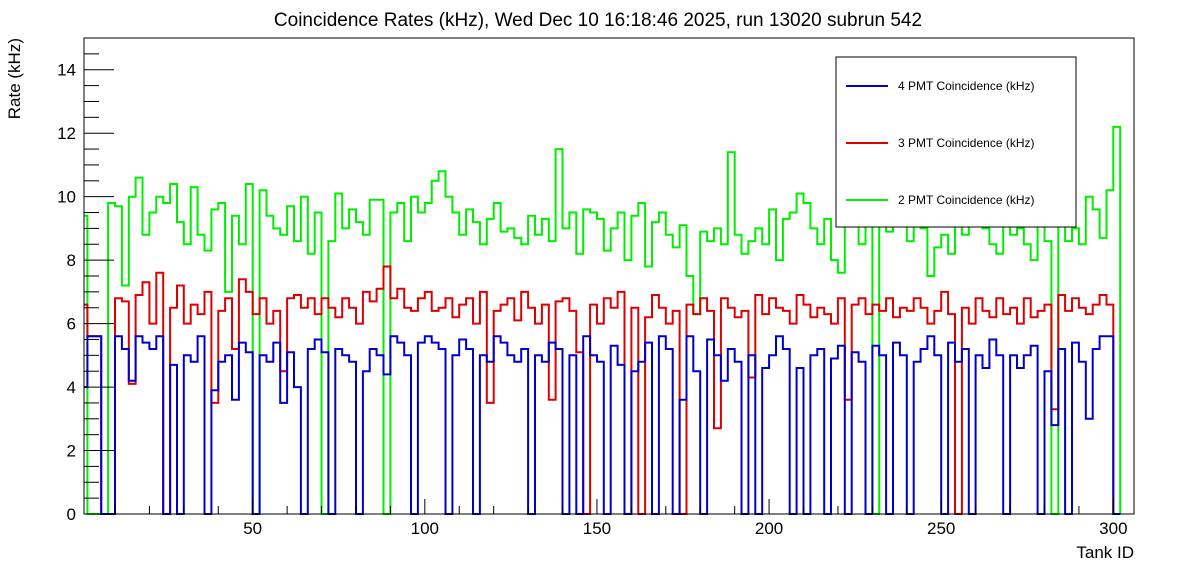 Image resolution: width=1196 pixels, height=572 pixels. I want to click on y-axis-label: Rate (kHz), so click(14, 78).